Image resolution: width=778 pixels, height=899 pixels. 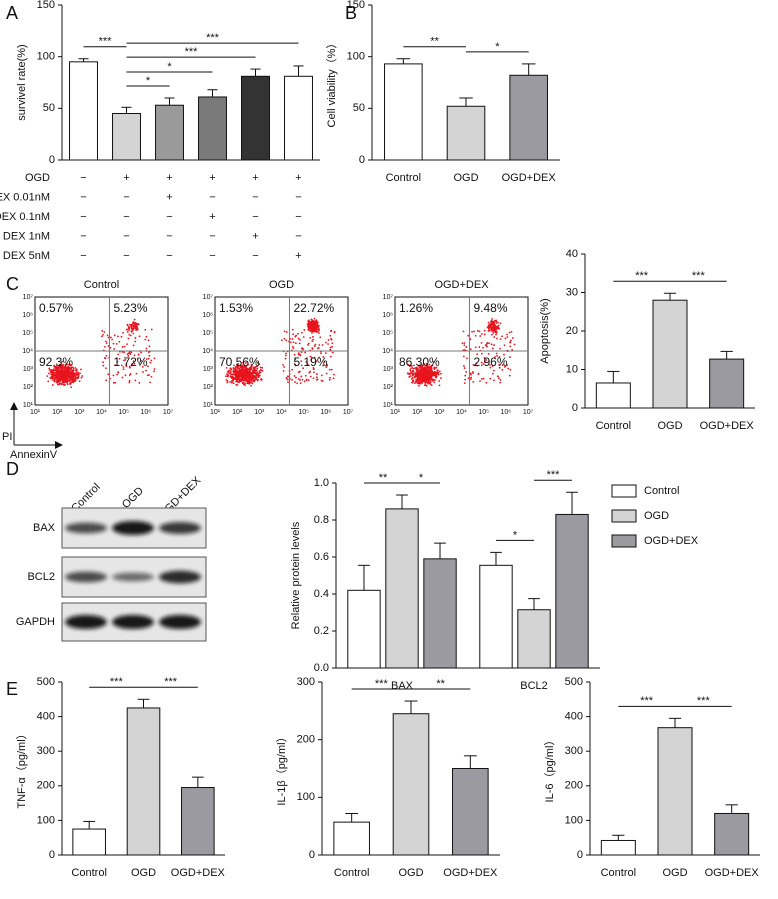 What do you see at coordinates (12, 284) in the screenshot?
I see `panel-label: C` at bounding box center [12, 284].